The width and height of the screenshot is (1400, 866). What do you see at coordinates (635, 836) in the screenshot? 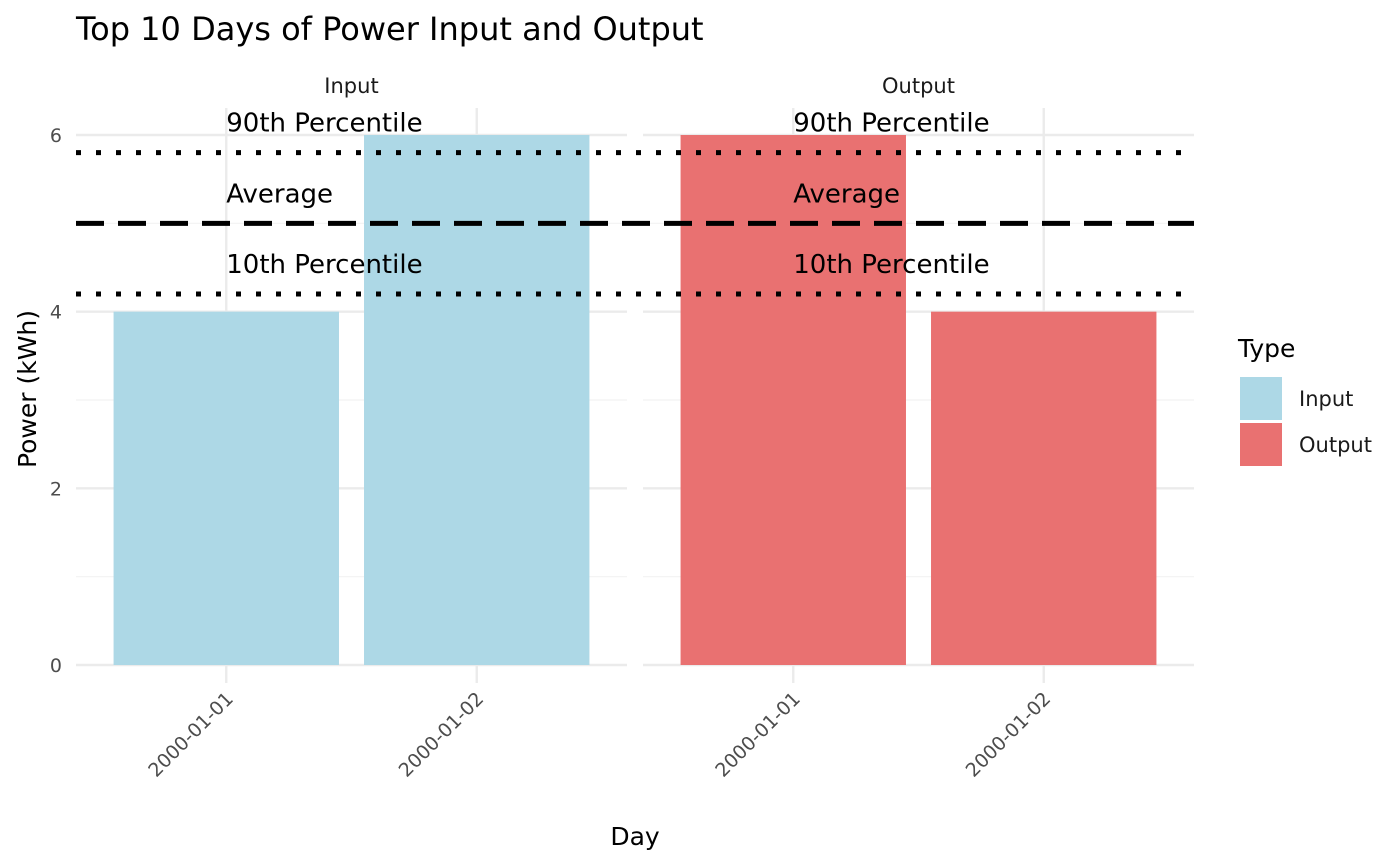
I see `x-axis-title: Day` at bounding box center [635, 836].